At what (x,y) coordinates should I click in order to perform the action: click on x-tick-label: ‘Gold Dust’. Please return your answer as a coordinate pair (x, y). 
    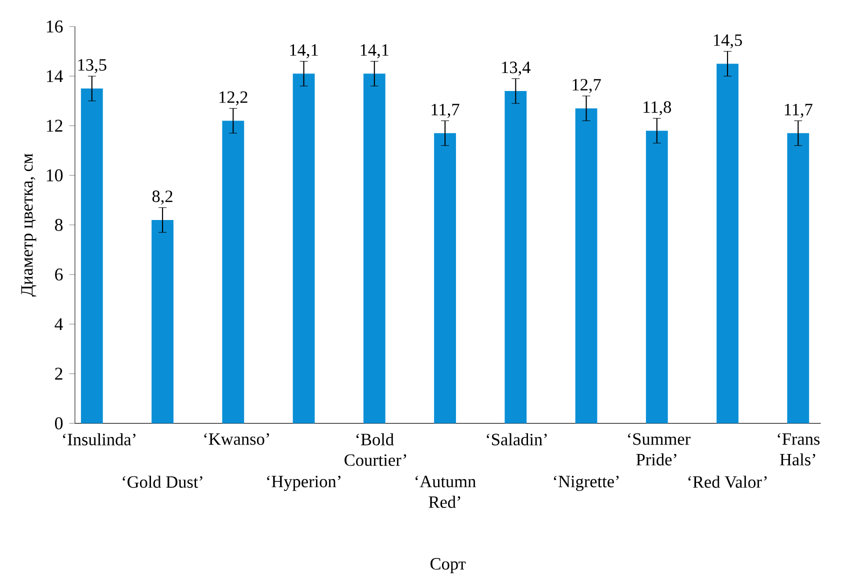
    Looking at the image, I should click on (162, 482).